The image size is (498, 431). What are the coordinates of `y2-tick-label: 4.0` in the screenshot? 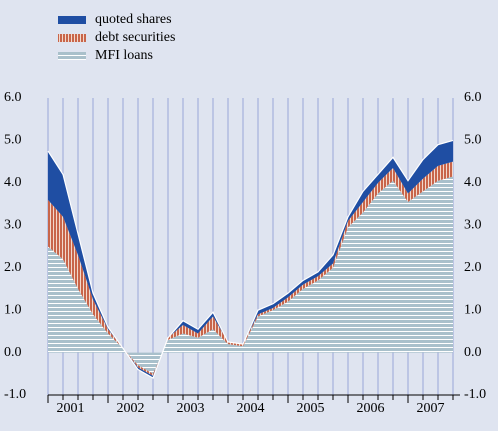 It's located at (473, 182).